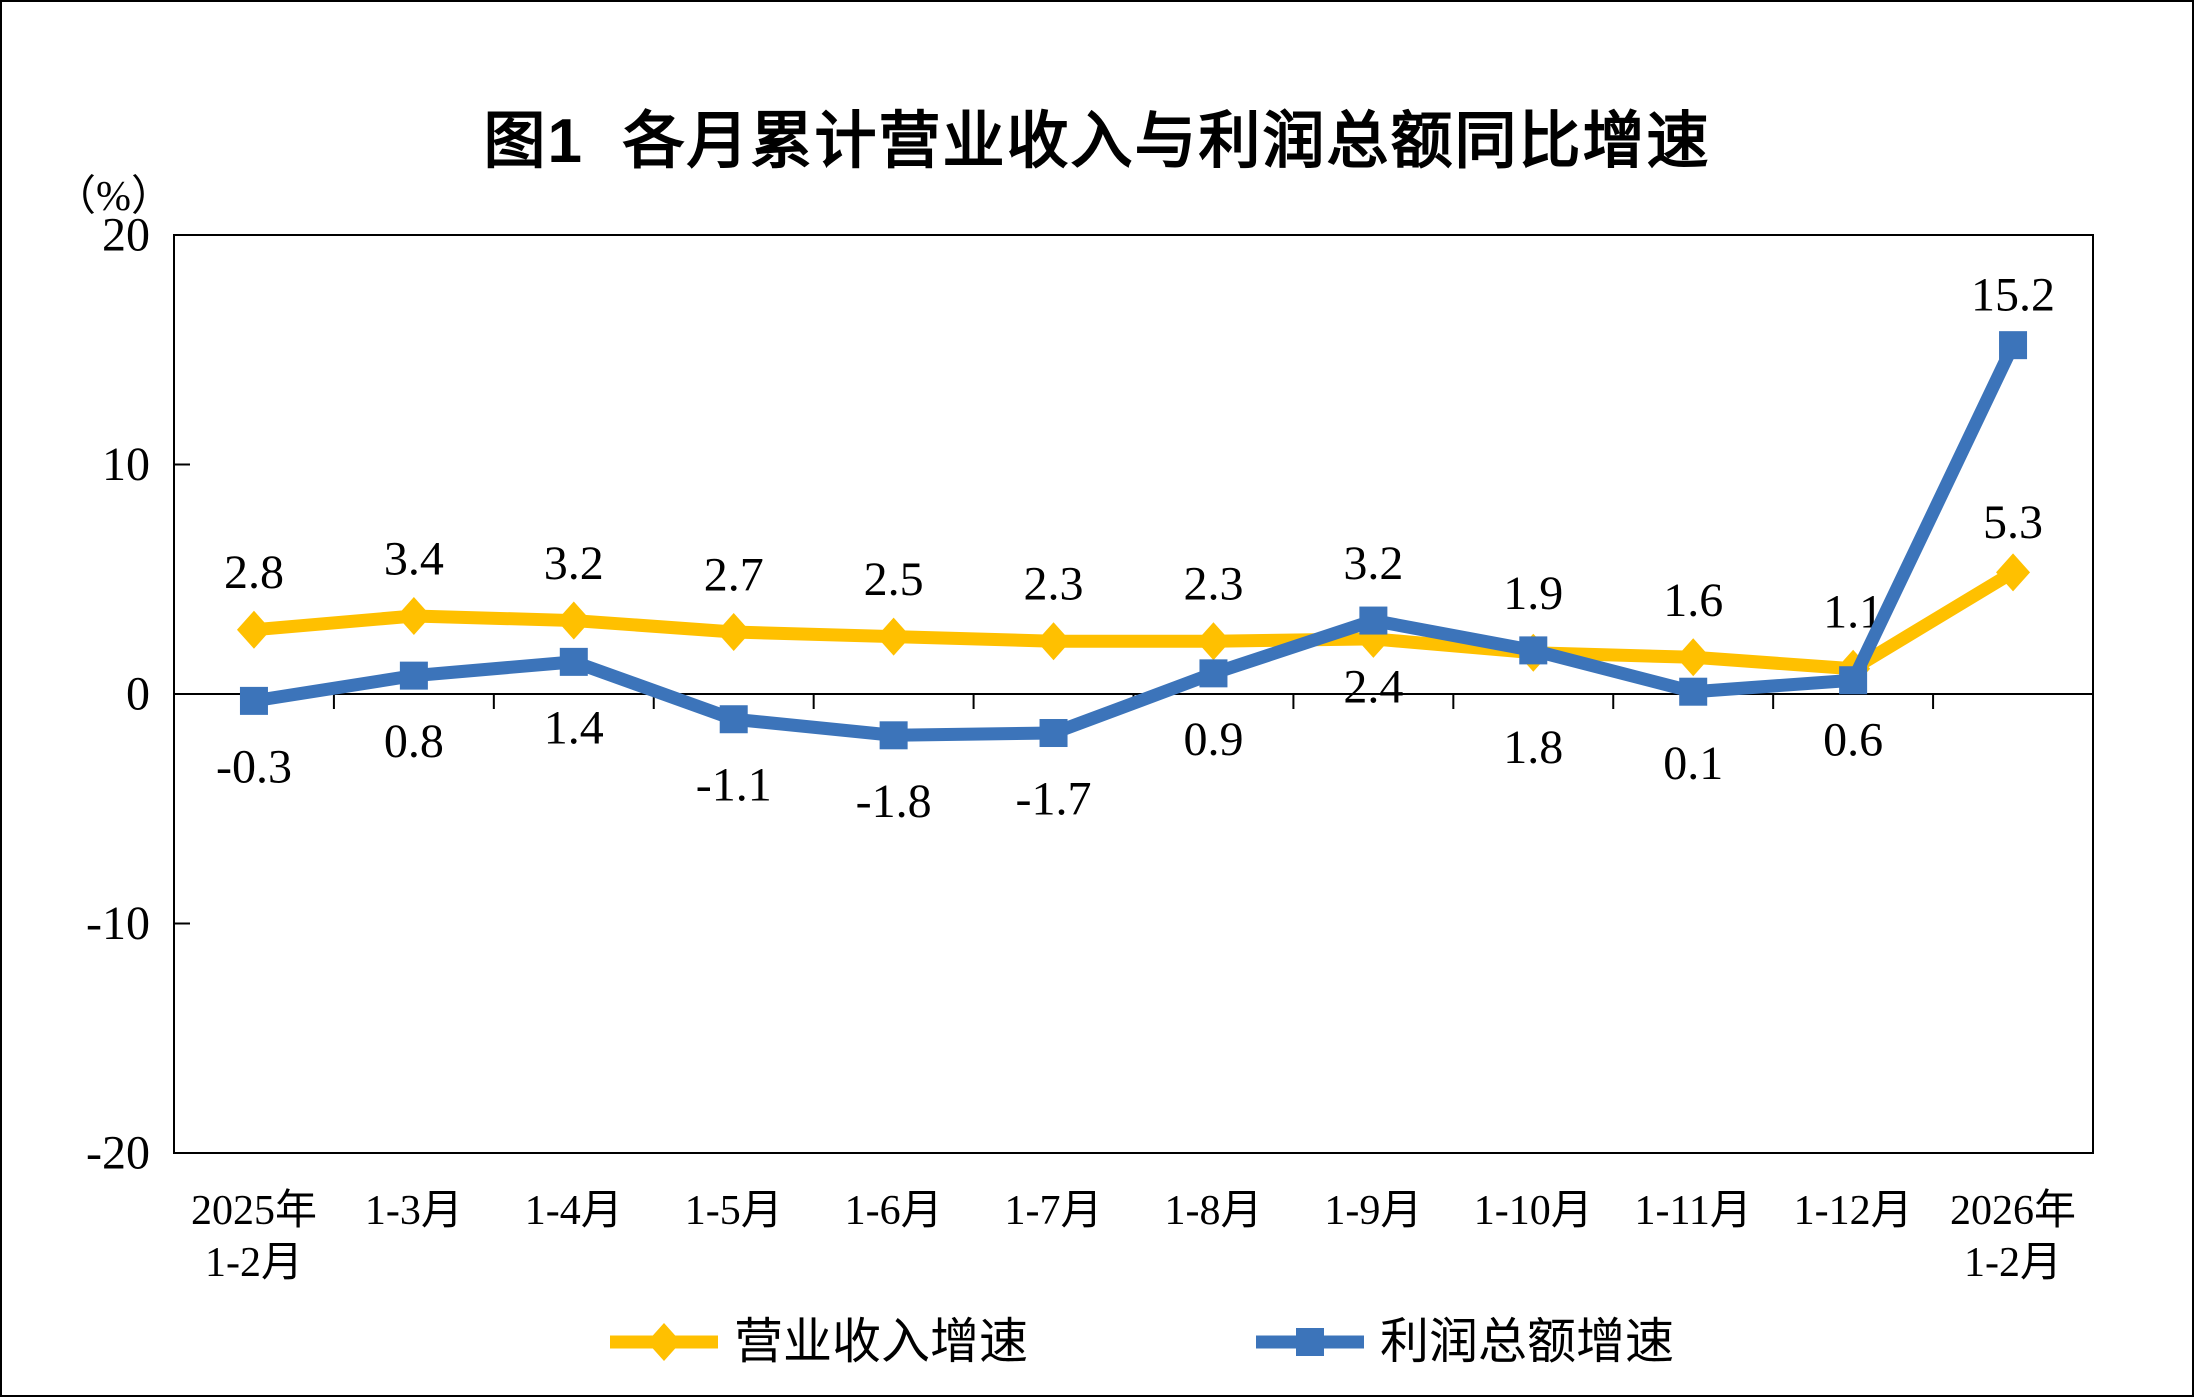 This screenshot has width=2194, height=1397. I want to click on legend-item-profit: 利润总额增速, so click(1464, 1342).